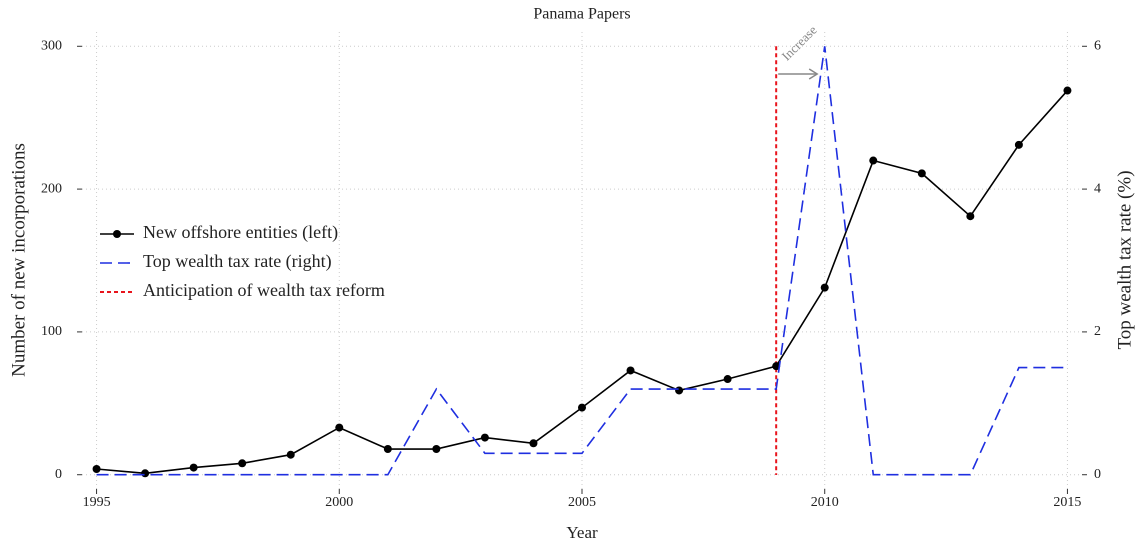  Describe the element at coordinates (117, 234) in the screenshot. I see `legend-marker` at that location.